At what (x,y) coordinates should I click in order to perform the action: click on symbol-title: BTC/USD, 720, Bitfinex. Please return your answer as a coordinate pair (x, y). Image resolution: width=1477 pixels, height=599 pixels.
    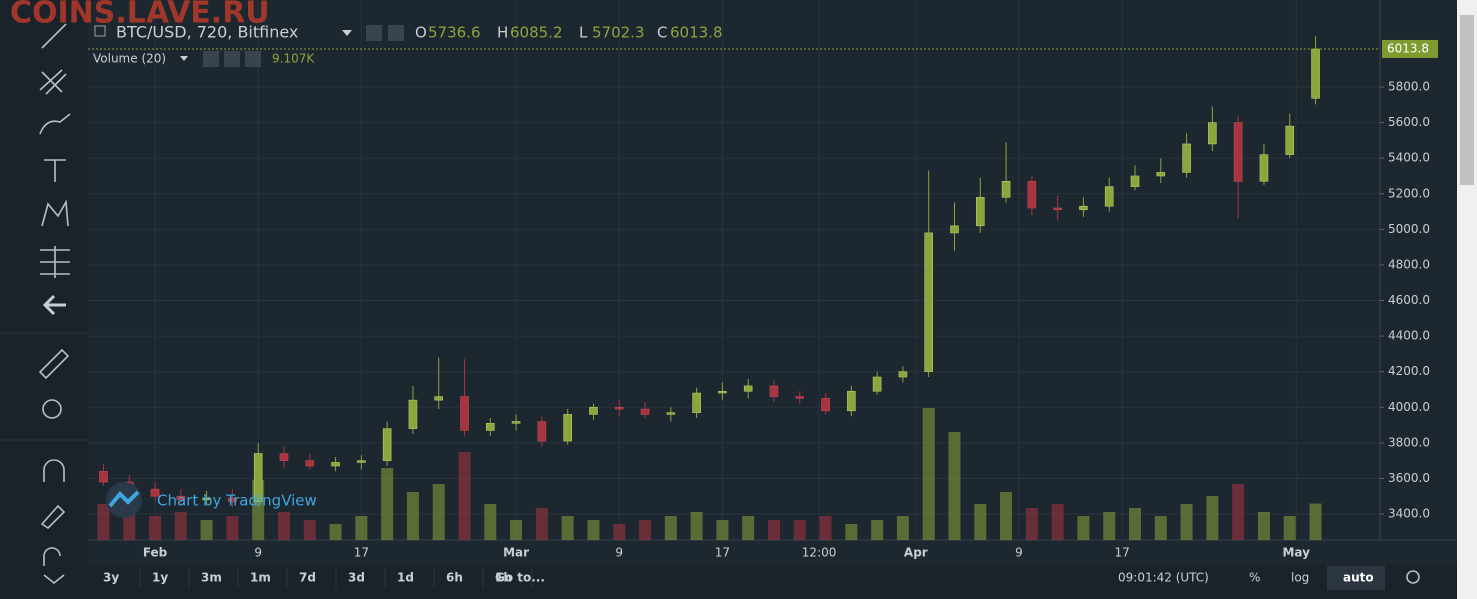
    Looking at the image, I should click on (207, 32).